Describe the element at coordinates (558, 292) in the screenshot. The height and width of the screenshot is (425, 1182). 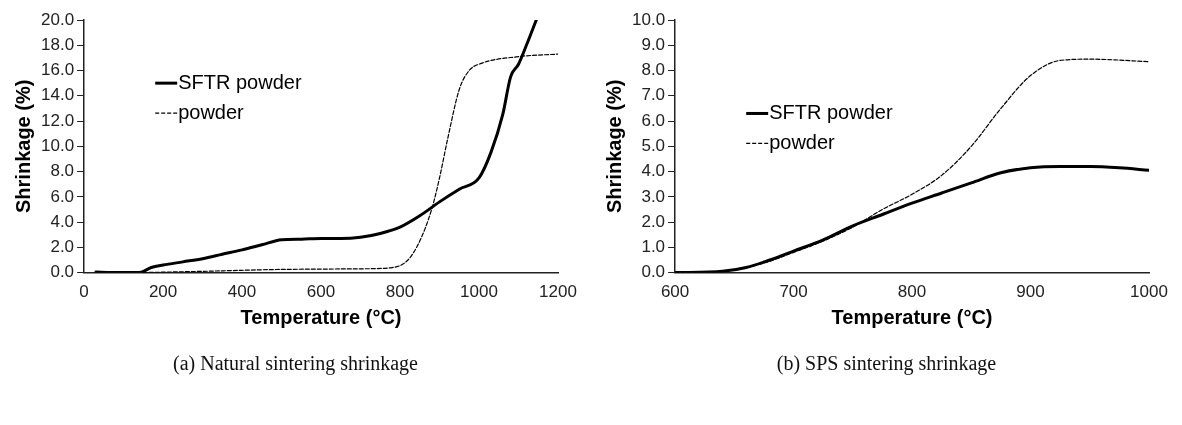
I see `x-tick-label: 1200` at that location.